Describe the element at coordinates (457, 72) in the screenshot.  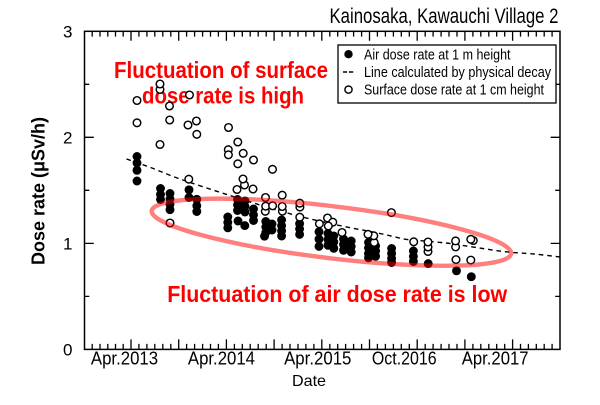
I see `svg-text:Line calculated by physical de: Line calculated by physical decay` at that location.